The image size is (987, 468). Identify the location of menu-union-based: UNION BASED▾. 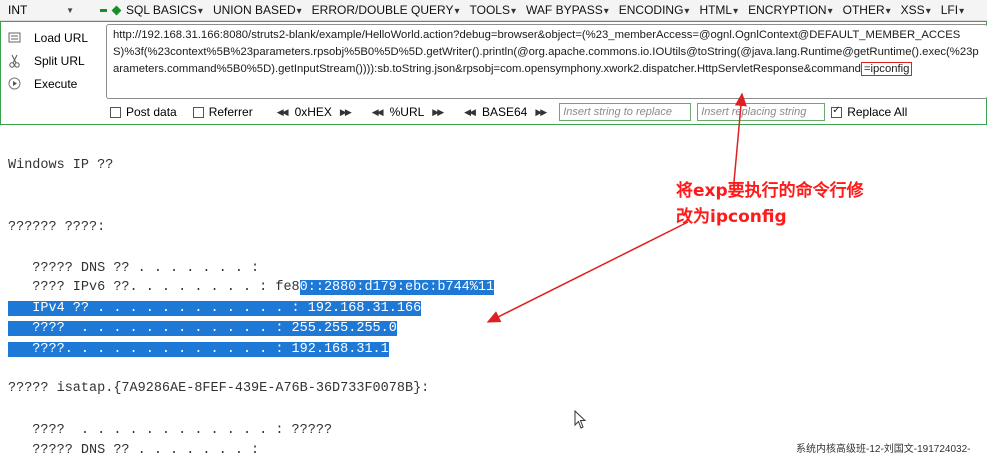
(257, 10).